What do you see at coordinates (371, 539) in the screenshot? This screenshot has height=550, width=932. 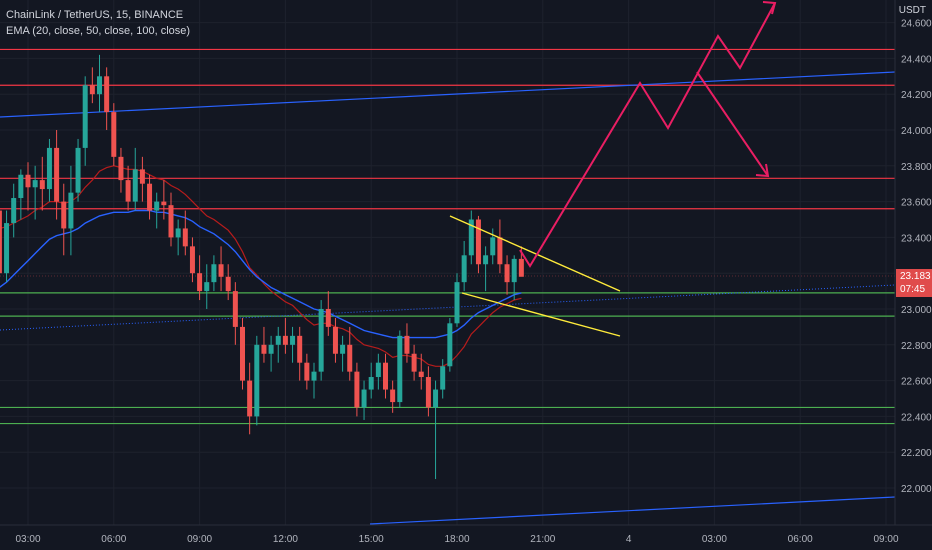 I see `time-tick-label: 15:00` at bounding box center [371, 539].